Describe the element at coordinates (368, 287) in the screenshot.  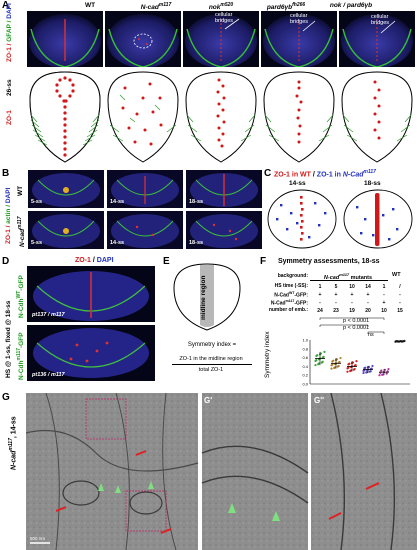
I see `f-hs-time-3: 14` at that location.